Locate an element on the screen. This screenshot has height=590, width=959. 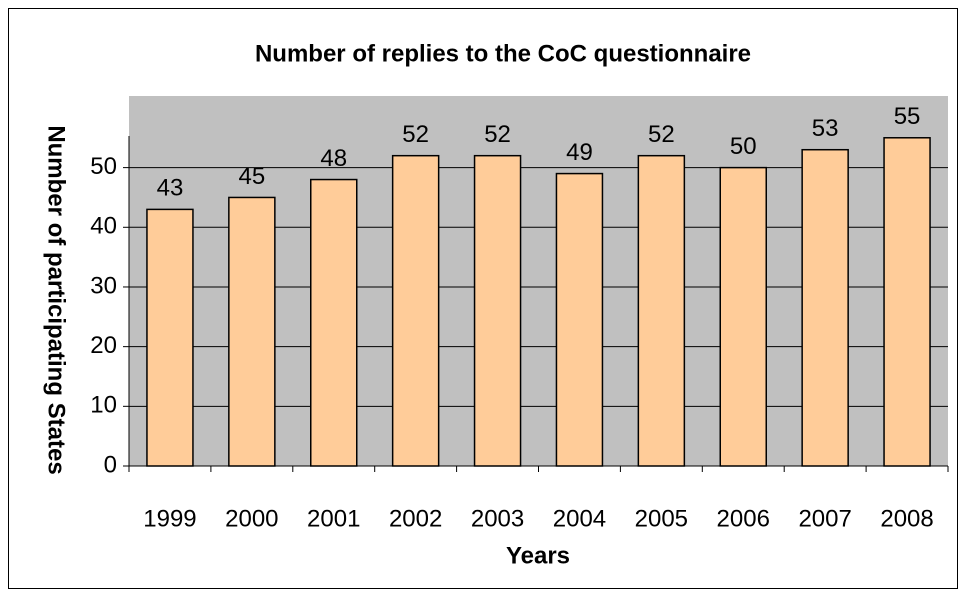
x-tick-label: 2004 is located at coordinates (579, 518).